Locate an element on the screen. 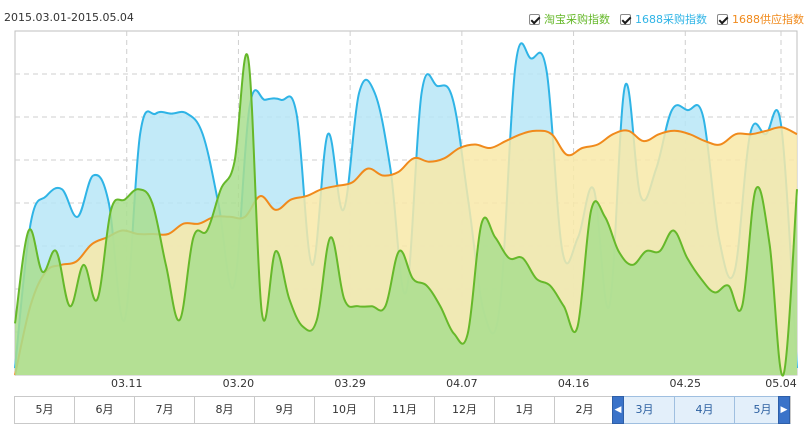 This screenshot has height=426, width=810. month-cell: 12月 is located at coordinates (464, 410).